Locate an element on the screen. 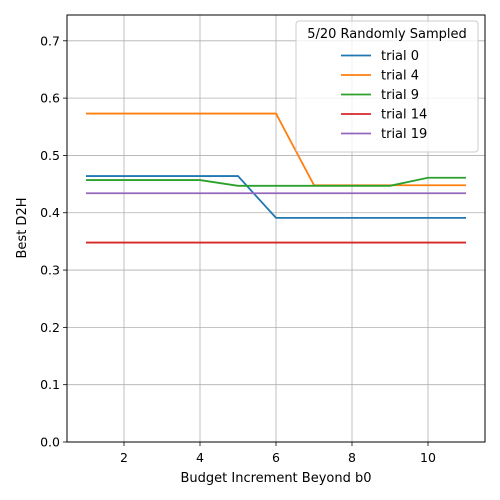 This screenshot has height=500, width=500. legend-box is located at coordinates (387, 86).